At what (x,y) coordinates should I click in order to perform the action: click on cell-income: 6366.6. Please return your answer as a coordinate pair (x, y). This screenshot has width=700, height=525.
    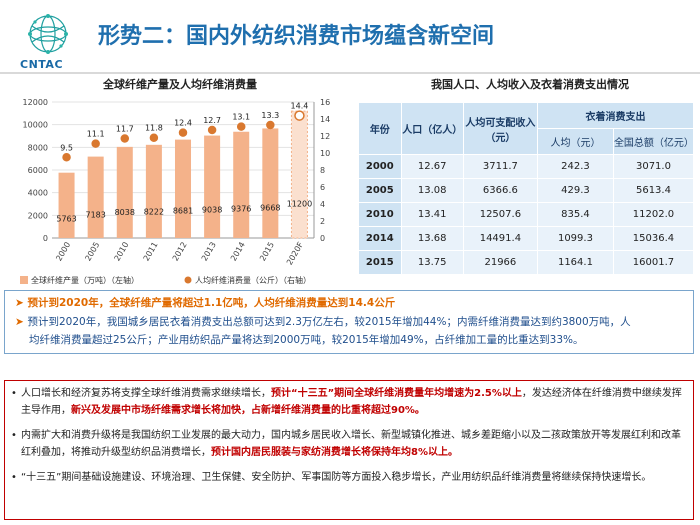
    Looking at the image, I should click on (500, 190).